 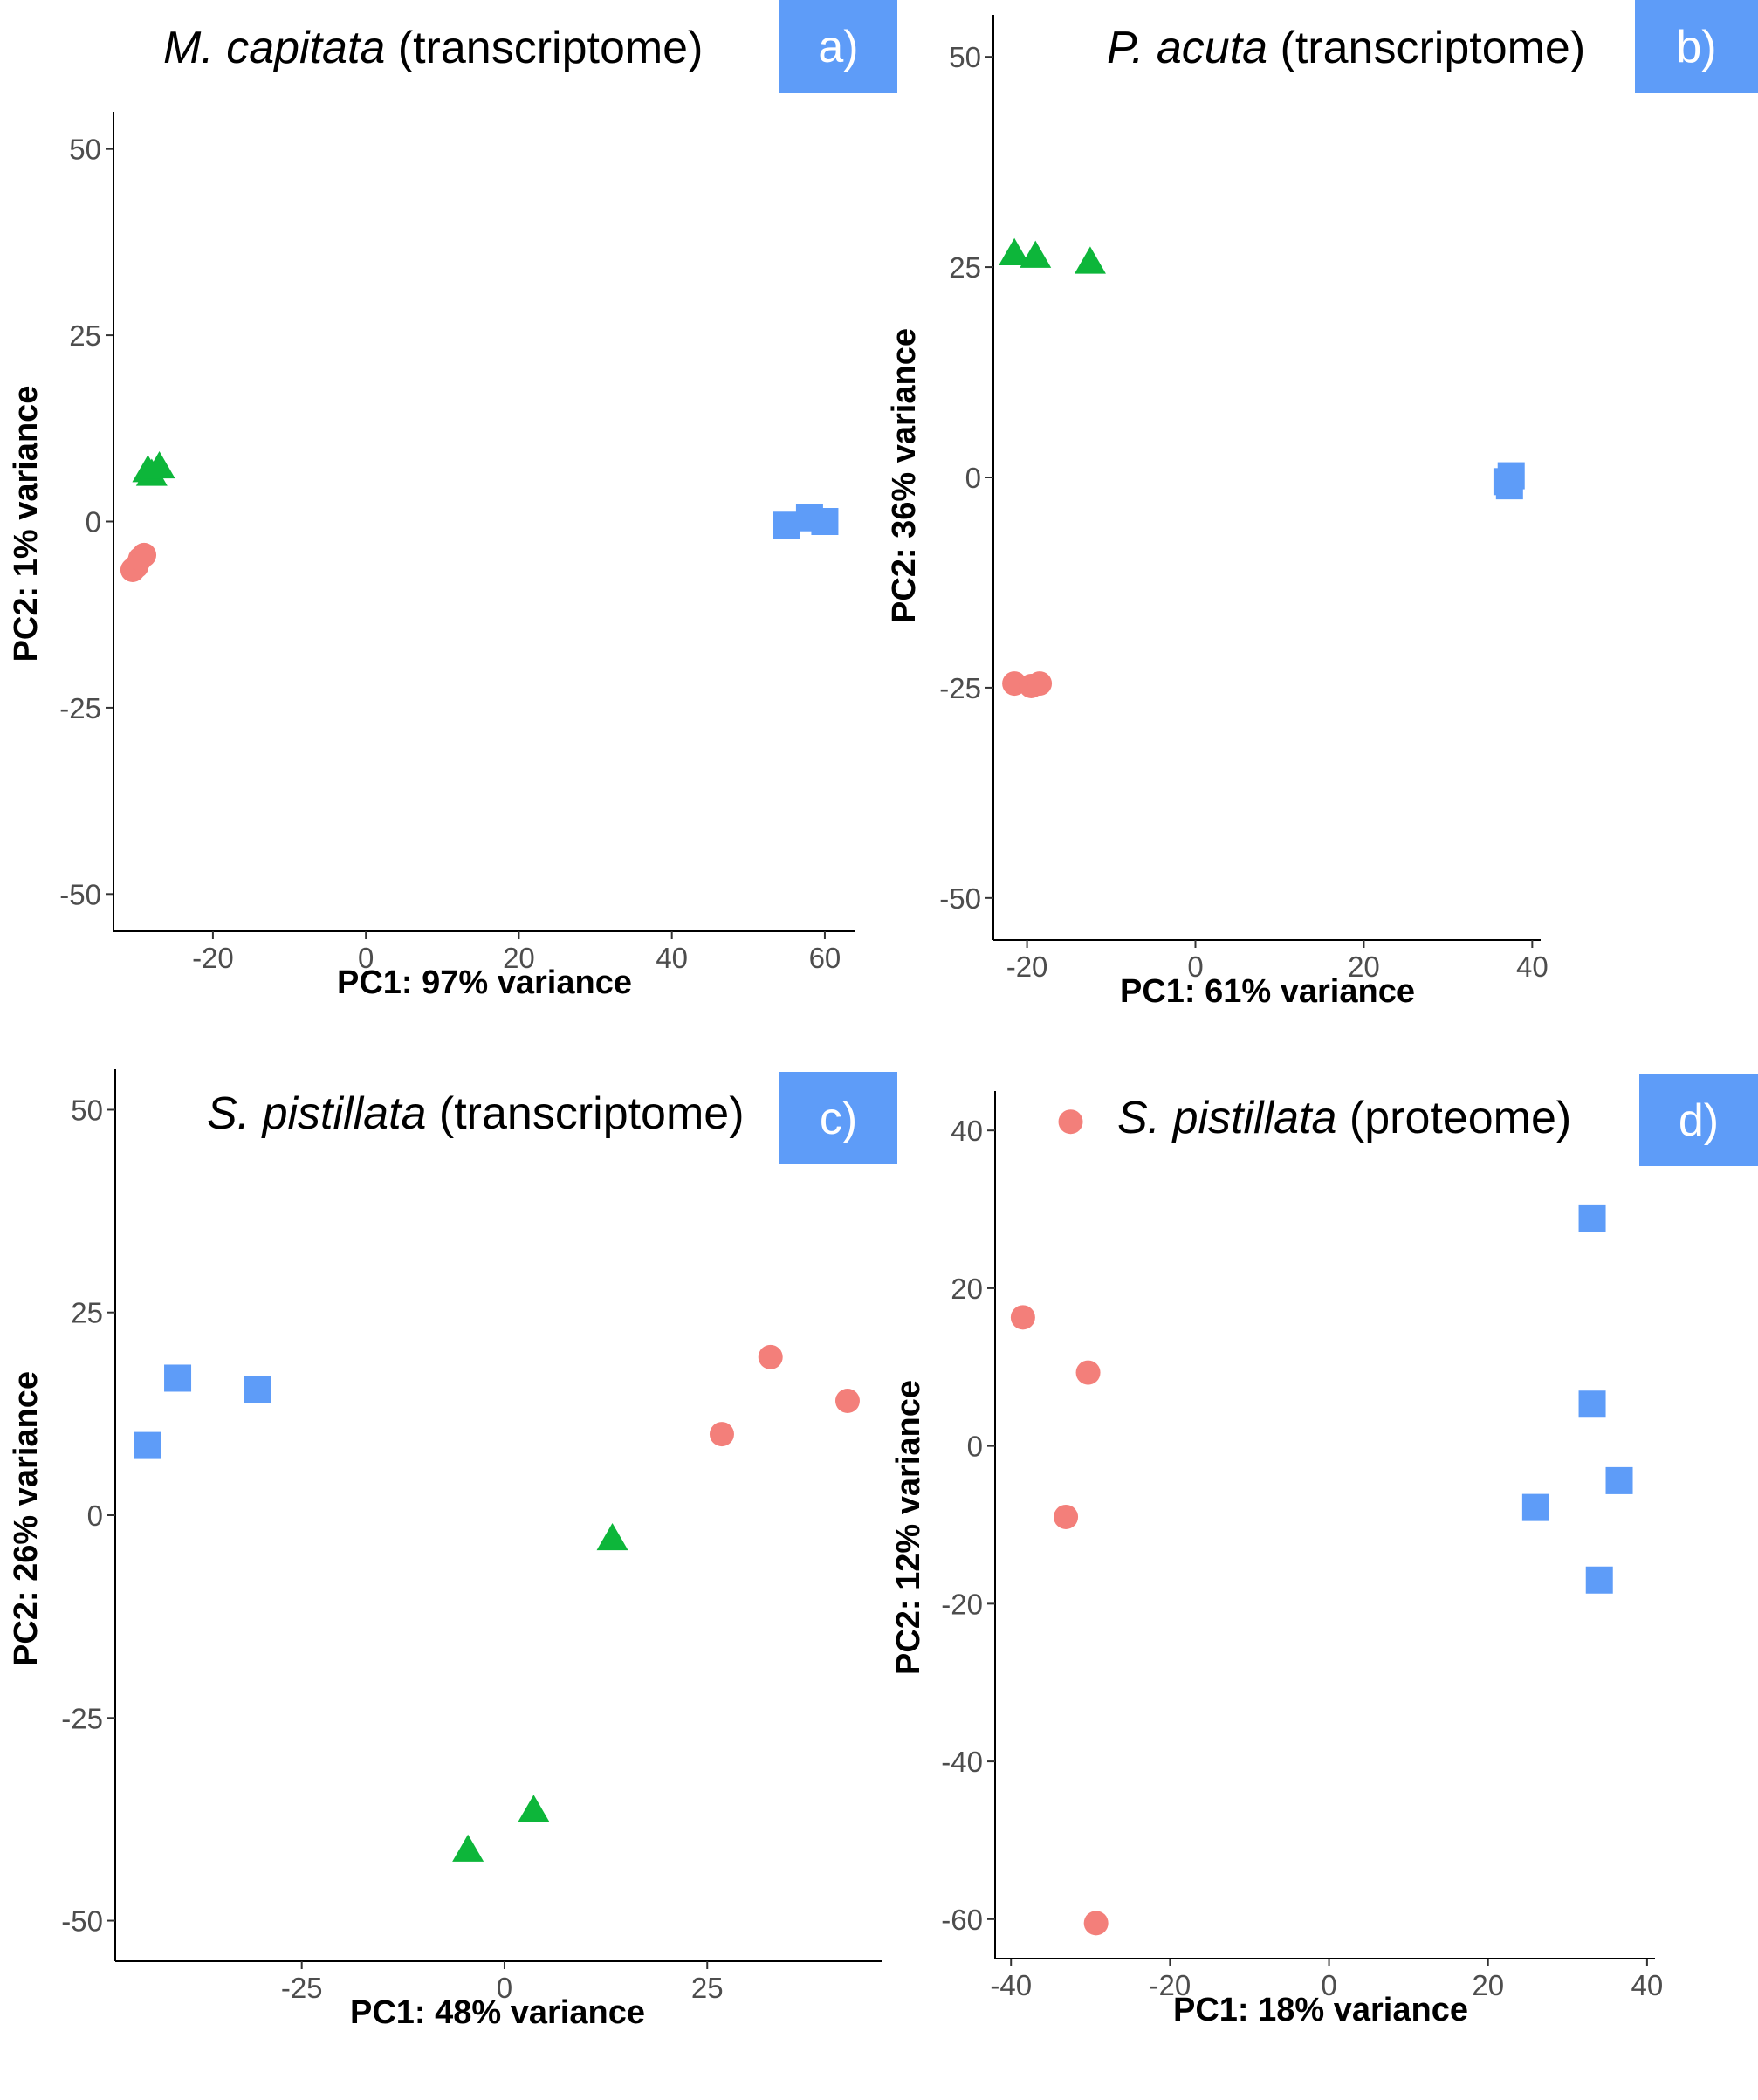 I want to click on y-tick-label: -20, so click(x=962, y=1604).